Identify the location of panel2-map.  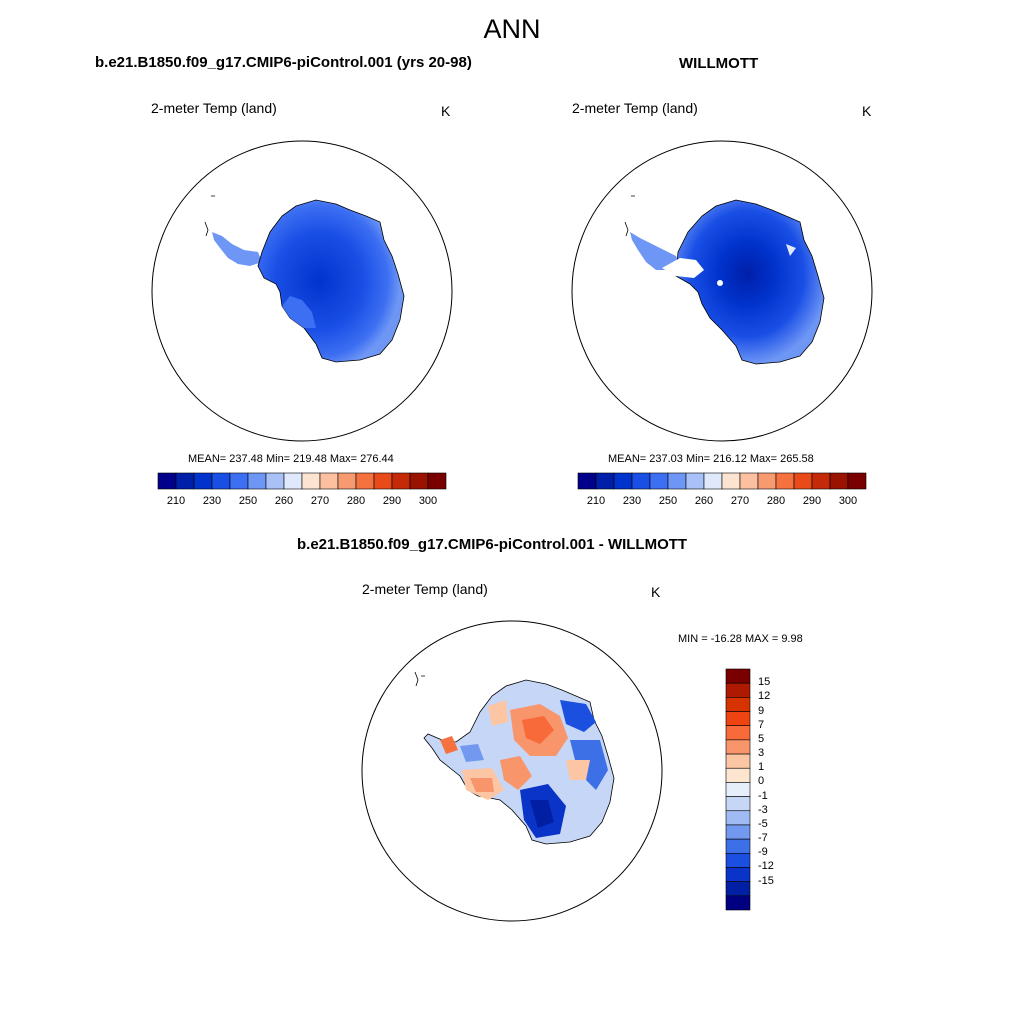
(722, 291).